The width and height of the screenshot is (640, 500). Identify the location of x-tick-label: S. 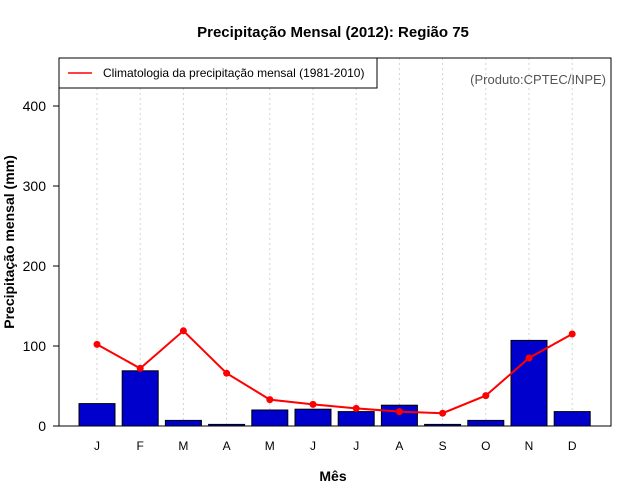
(443, 446).